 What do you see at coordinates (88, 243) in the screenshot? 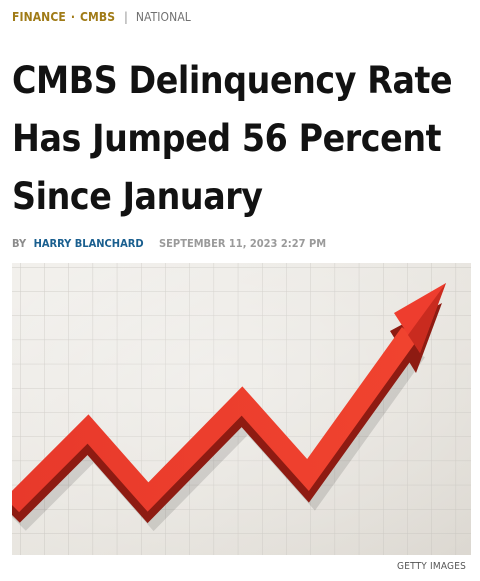
I see `author-link: HARRY BLANCHARD` at bounding box center [88, 243].